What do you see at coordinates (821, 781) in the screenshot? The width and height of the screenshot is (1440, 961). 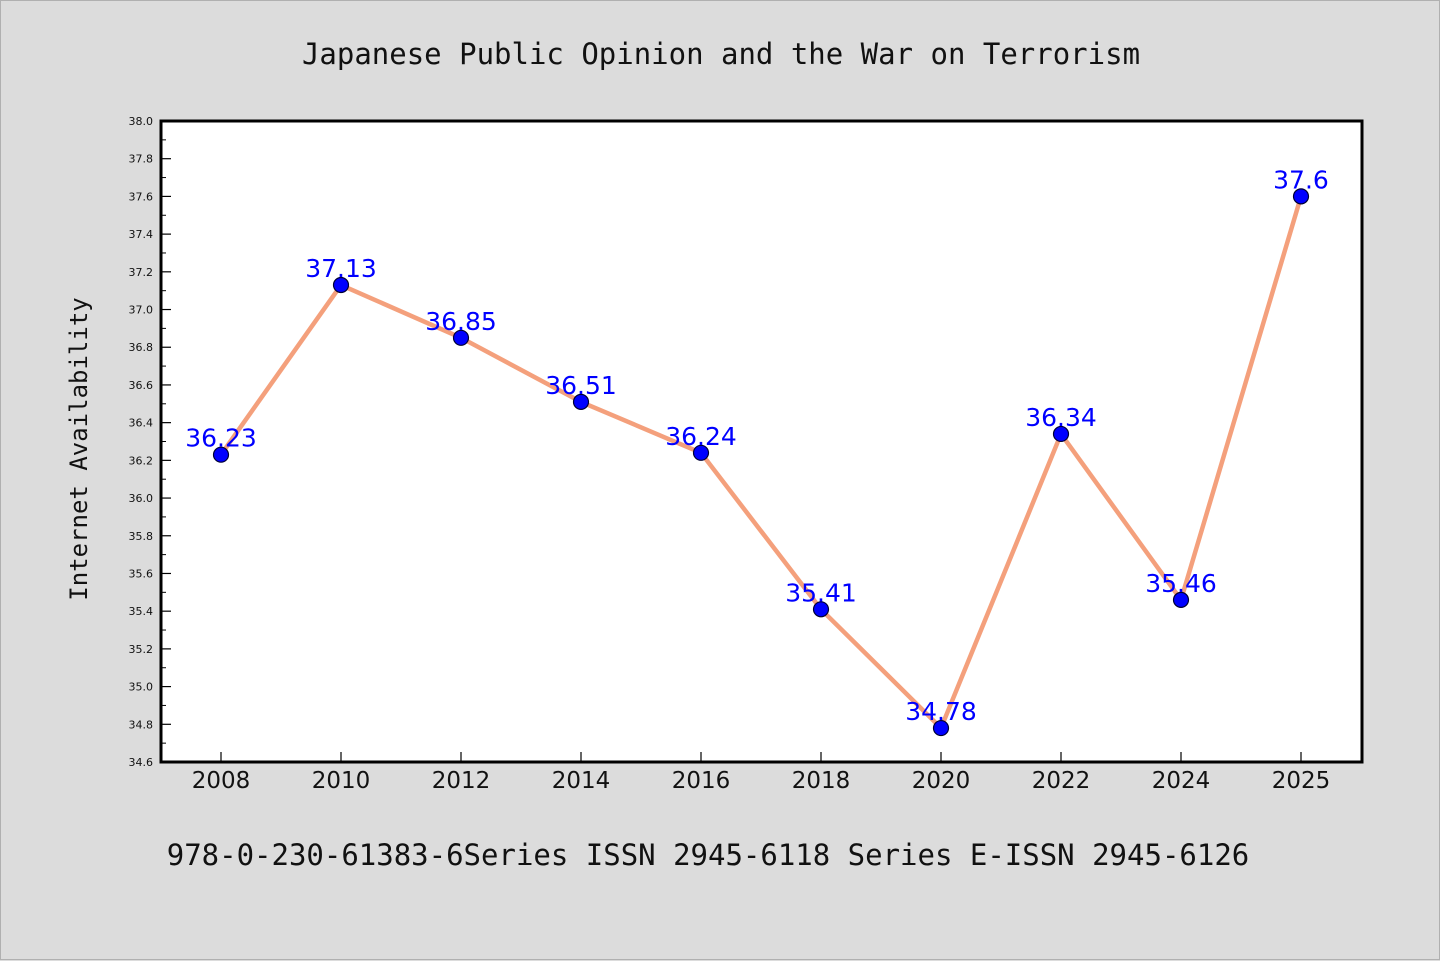 I see `x-tick-label: 2018` at bounding box center [821, 781].